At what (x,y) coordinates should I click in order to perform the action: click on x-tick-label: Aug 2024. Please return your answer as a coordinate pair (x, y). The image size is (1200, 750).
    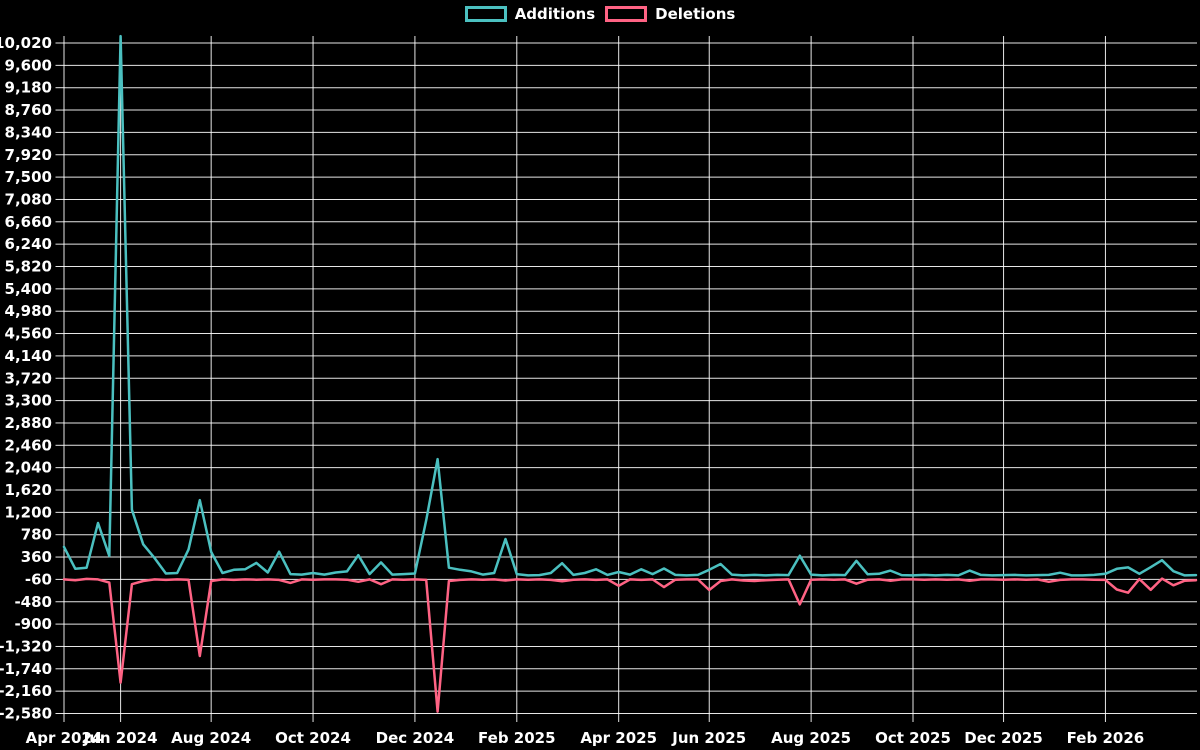
    Looking at the image, I should click on (211, 738).